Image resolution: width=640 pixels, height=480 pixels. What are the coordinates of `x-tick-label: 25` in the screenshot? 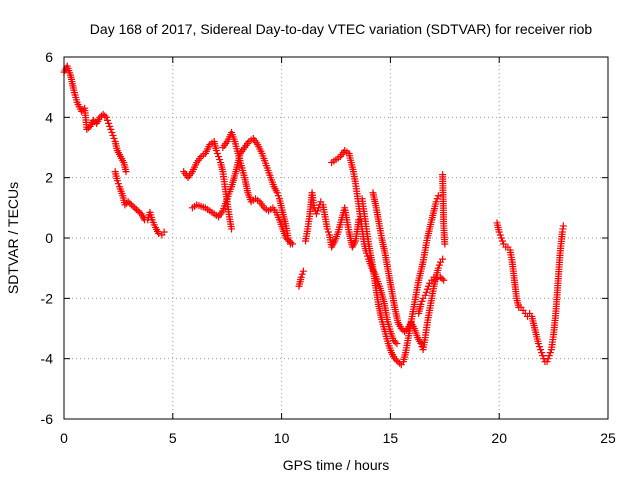 It's located at (608, 438).